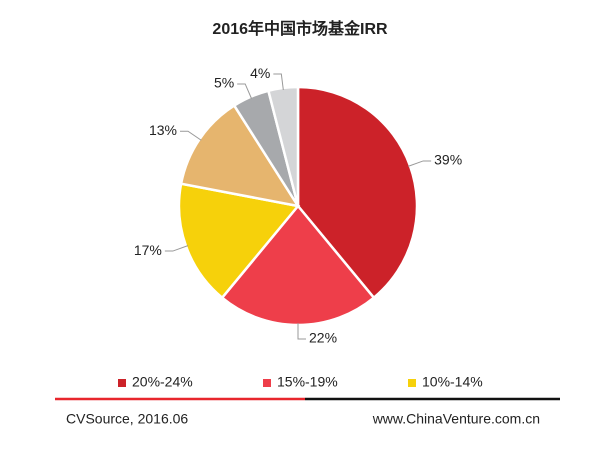 This screenshot has width=610, height=454. I want to click on footer-source: CVSource, 2016.06, so click(127, 419).